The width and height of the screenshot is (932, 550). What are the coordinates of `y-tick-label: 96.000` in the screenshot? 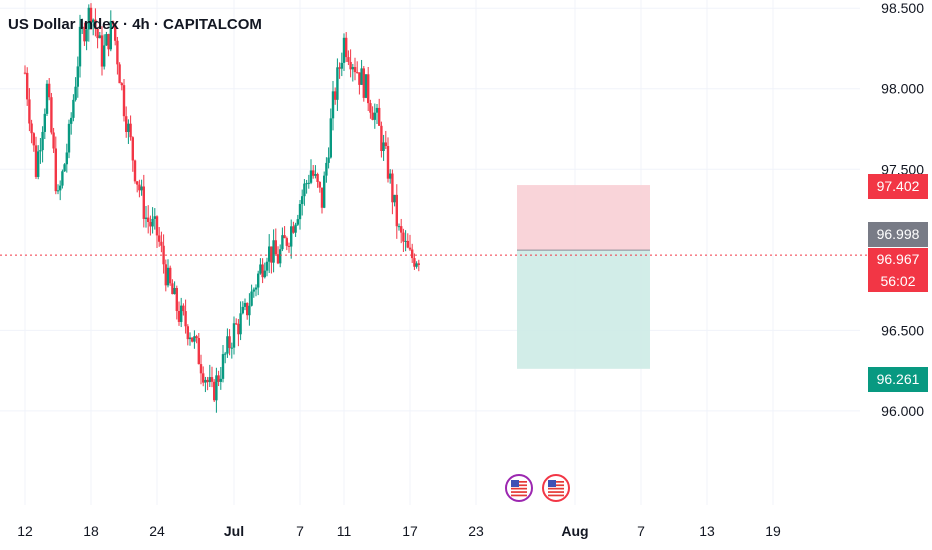 It's located at (902, 411).